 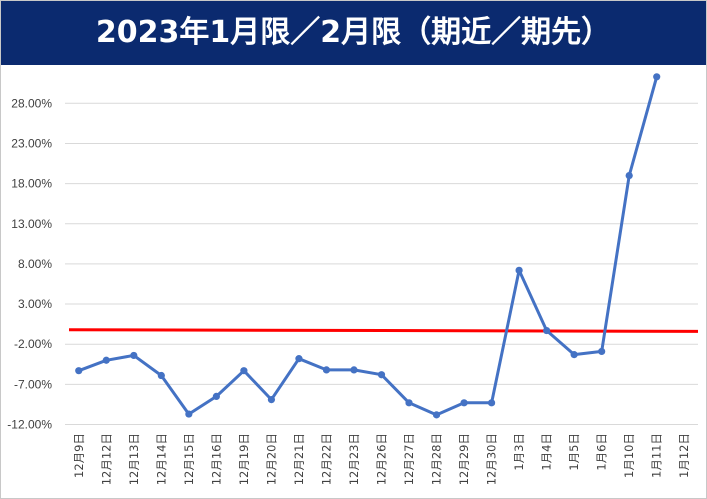 I want to click on x-tick-label: 12月12日, so click(x=106, y=459).